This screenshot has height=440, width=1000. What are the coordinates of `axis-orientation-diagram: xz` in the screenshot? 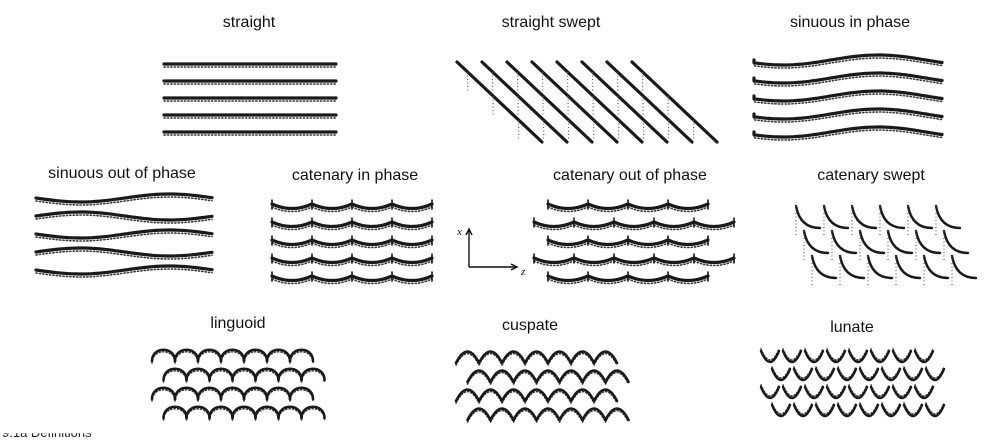 It's located at (491, 252).